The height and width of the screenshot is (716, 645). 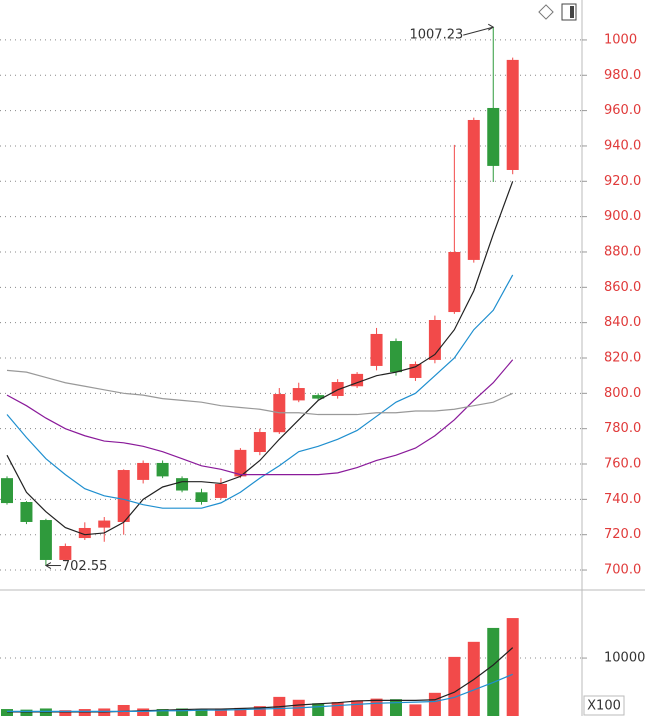 I want to click on y-tick-label: 10000, so click(x=624, y=658).